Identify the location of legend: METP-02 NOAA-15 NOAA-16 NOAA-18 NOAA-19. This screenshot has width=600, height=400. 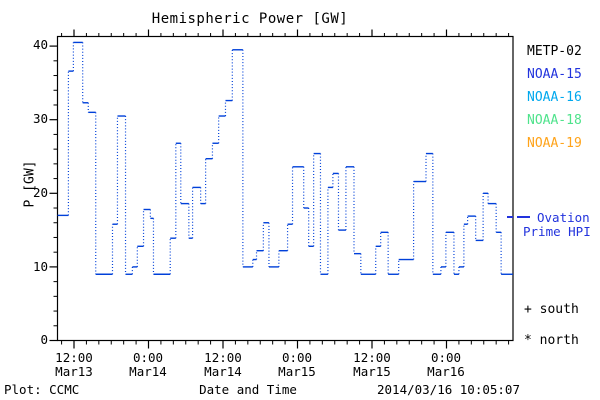
(563, 97).